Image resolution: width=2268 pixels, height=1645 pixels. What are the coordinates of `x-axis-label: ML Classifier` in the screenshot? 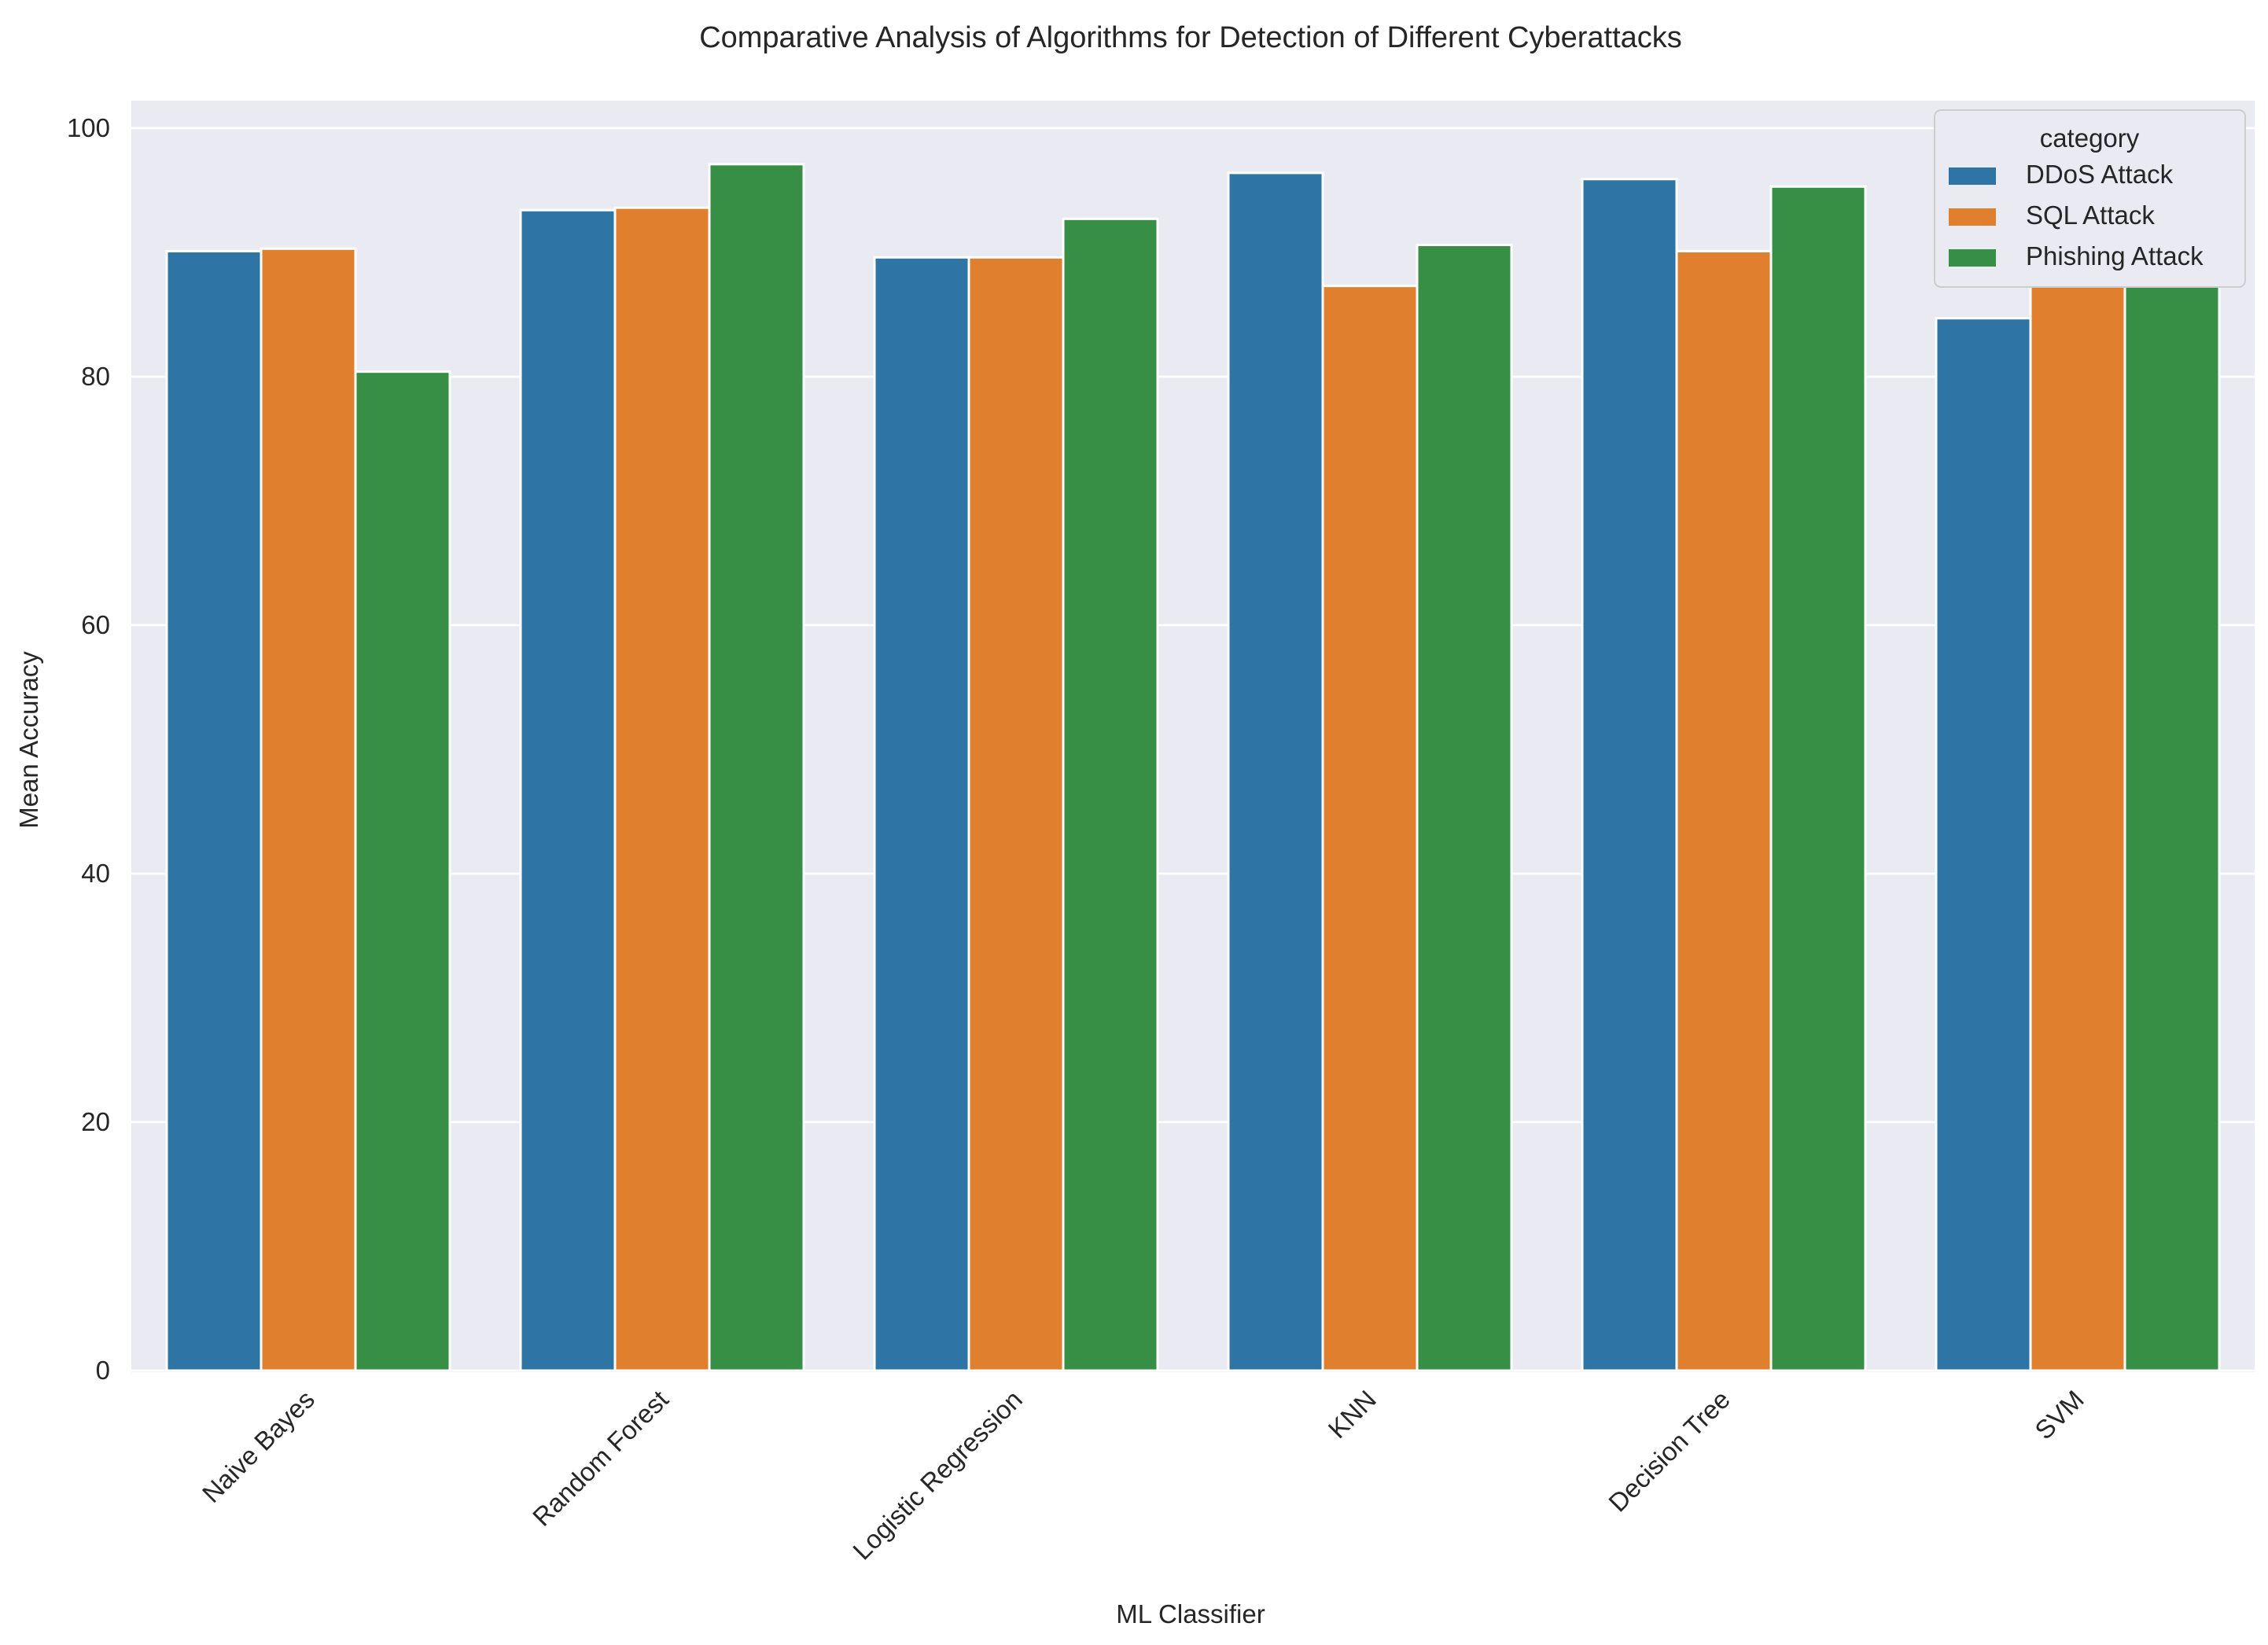 It's located at (1190, 1613).